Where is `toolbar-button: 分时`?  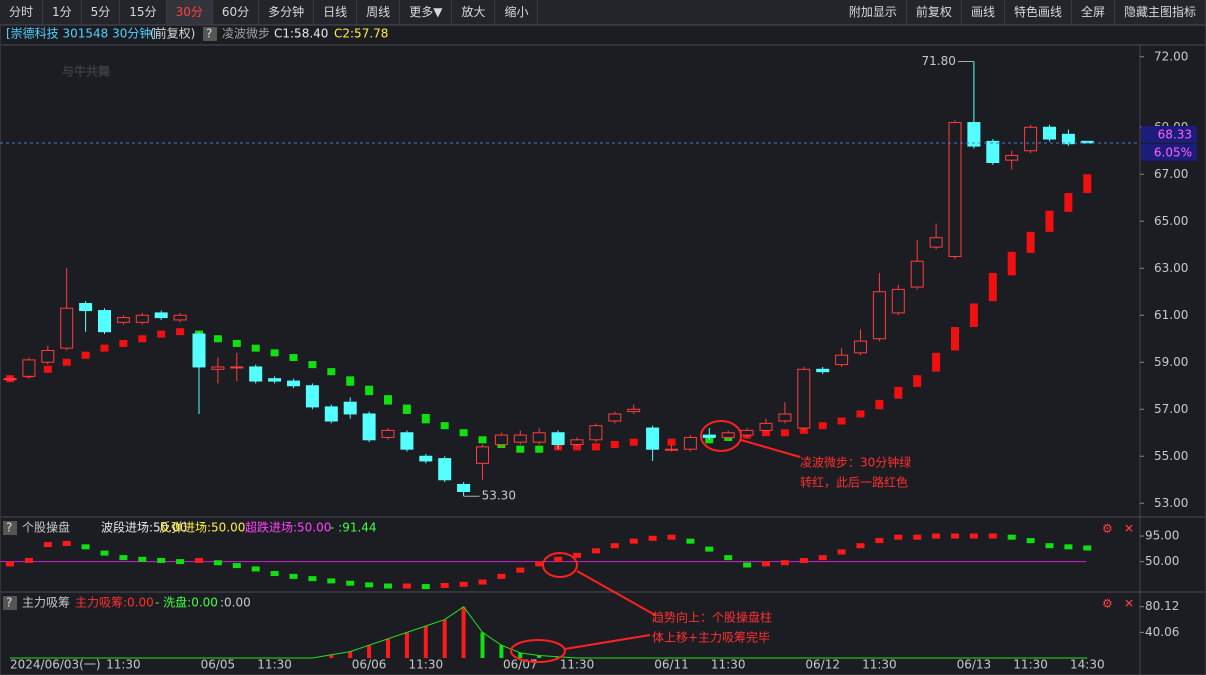
toolbar-button: 分时 is located at coordinates (22, 12).